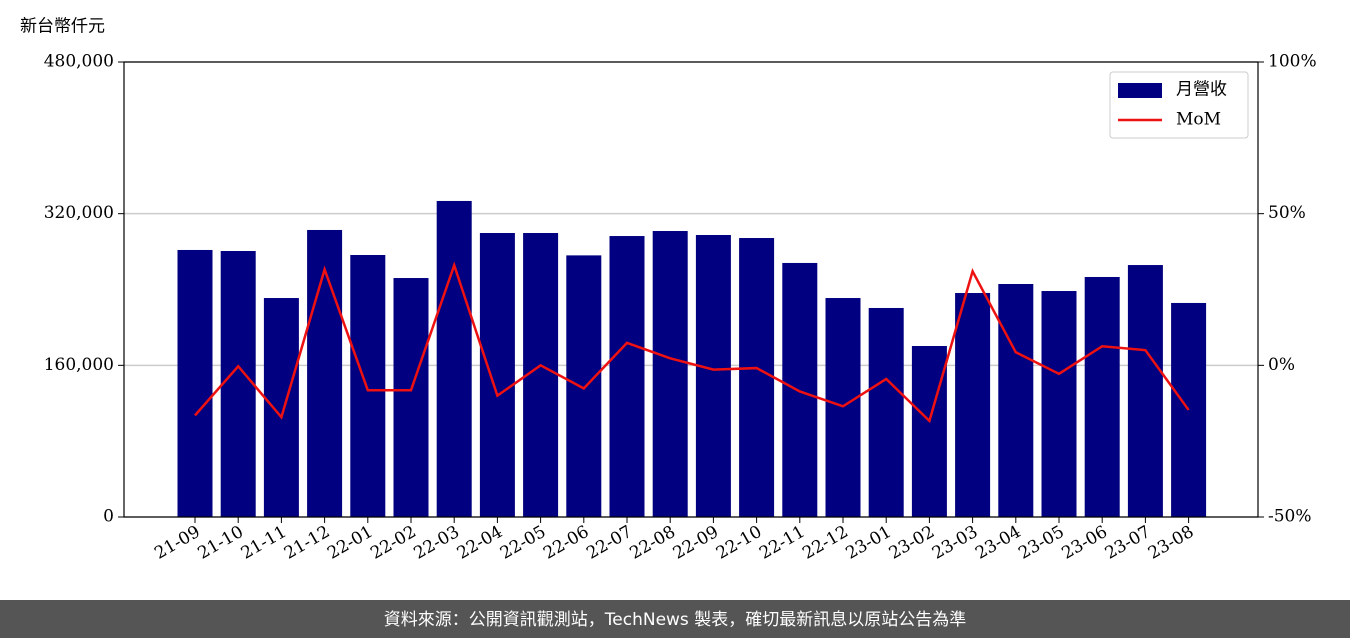 The height and width of the screenshot is (638, 1350). What do you see at coordinates (869, 543) in the screenshot?
I see `x-tick-label: 23-01` at bounding box center [869, 543].